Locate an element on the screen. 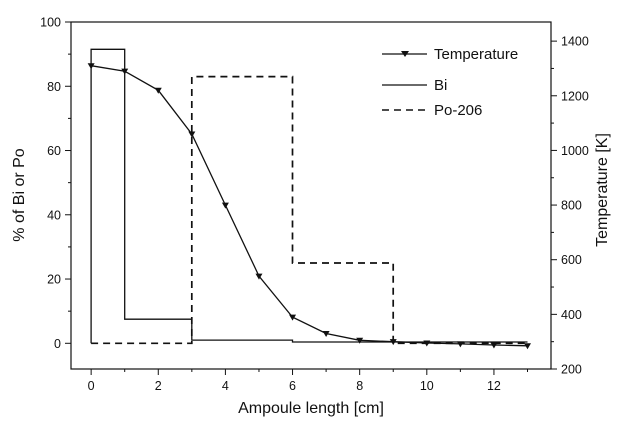  y-left-tick-label: 20 is located at coordinates (54, 280).